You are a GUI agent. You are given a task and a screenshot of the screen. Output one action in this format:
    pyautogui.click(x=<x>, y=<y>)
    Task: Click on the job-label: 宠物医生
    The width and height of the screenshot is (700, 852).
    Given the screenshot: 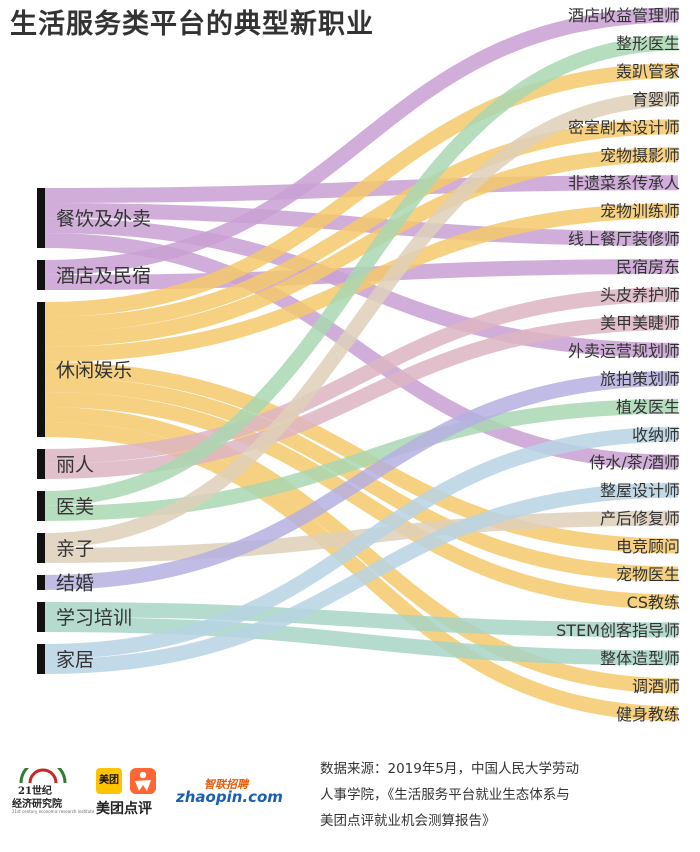 What is the action you would take?
    pyautogui.click(x=648, y=574)
    